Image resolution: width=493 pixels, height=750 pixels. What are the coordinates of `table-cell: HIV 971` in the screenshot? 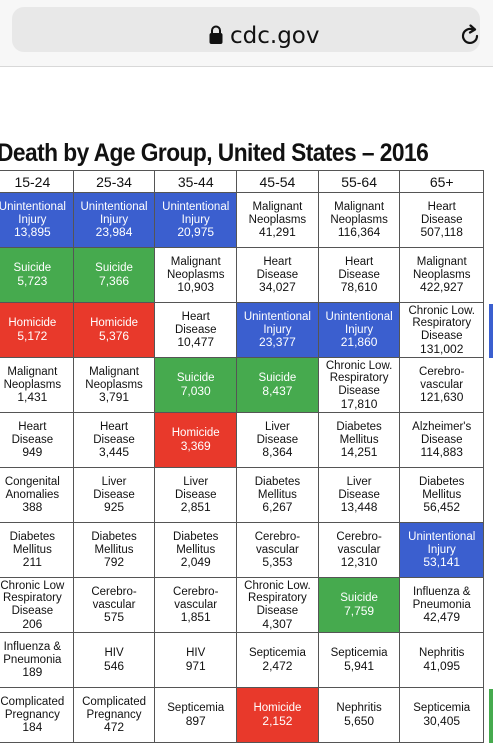 It's located at (196, 660).